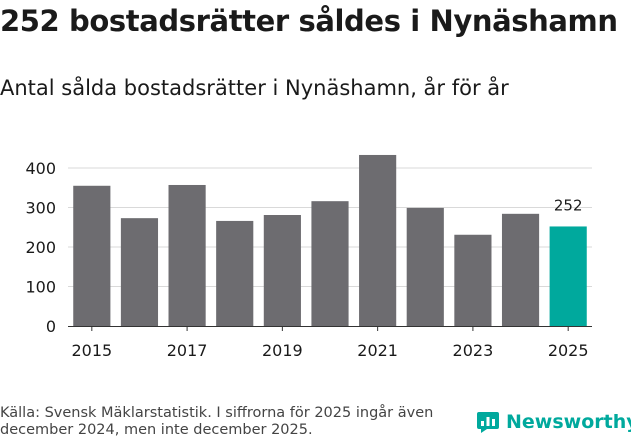 The image size is (631, 439). I want to click on data-labels: 252, so click(568, 205).